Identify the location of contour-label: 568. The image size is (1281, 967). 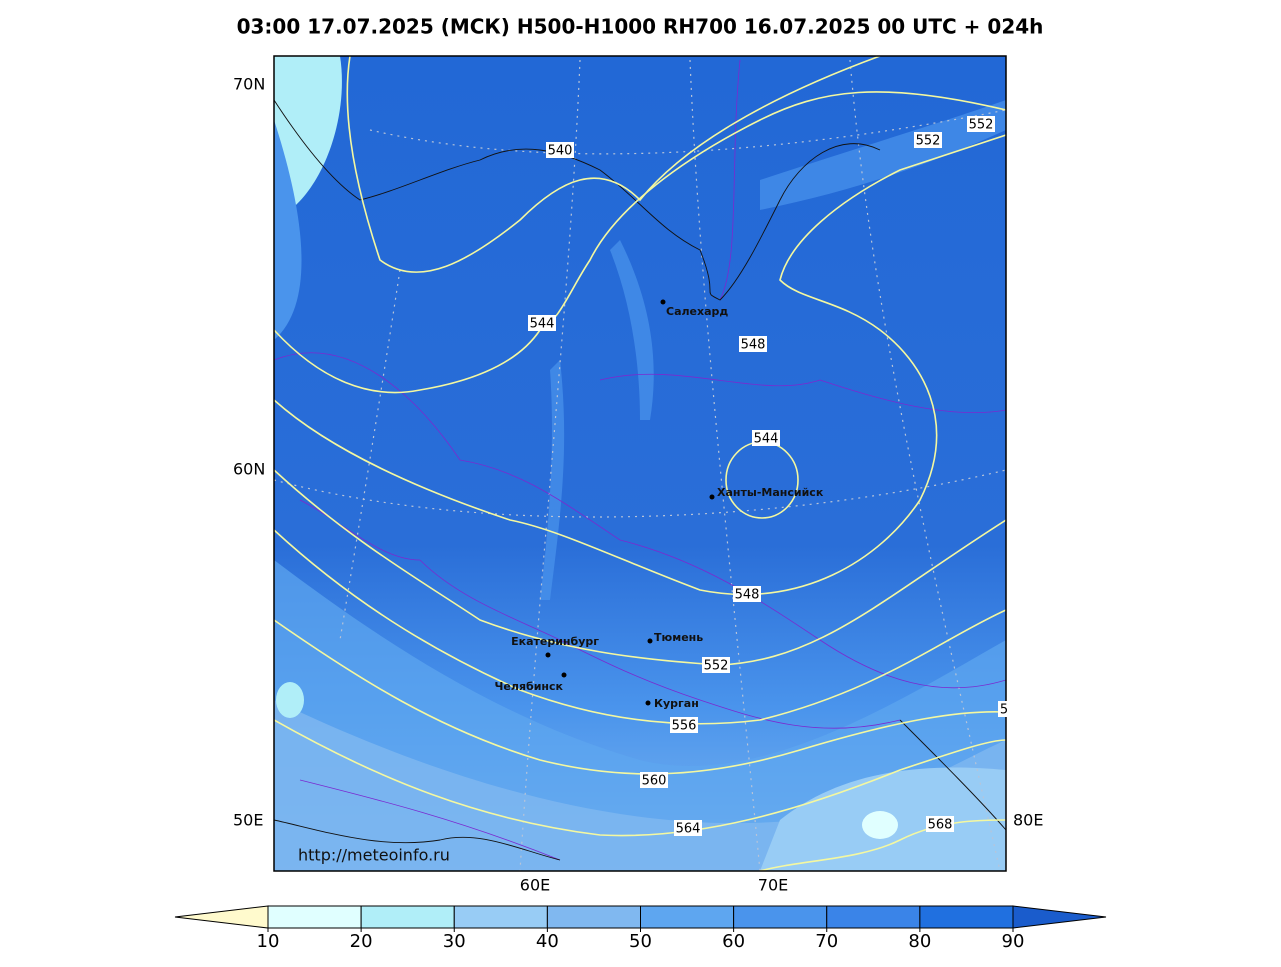
(940, 824).